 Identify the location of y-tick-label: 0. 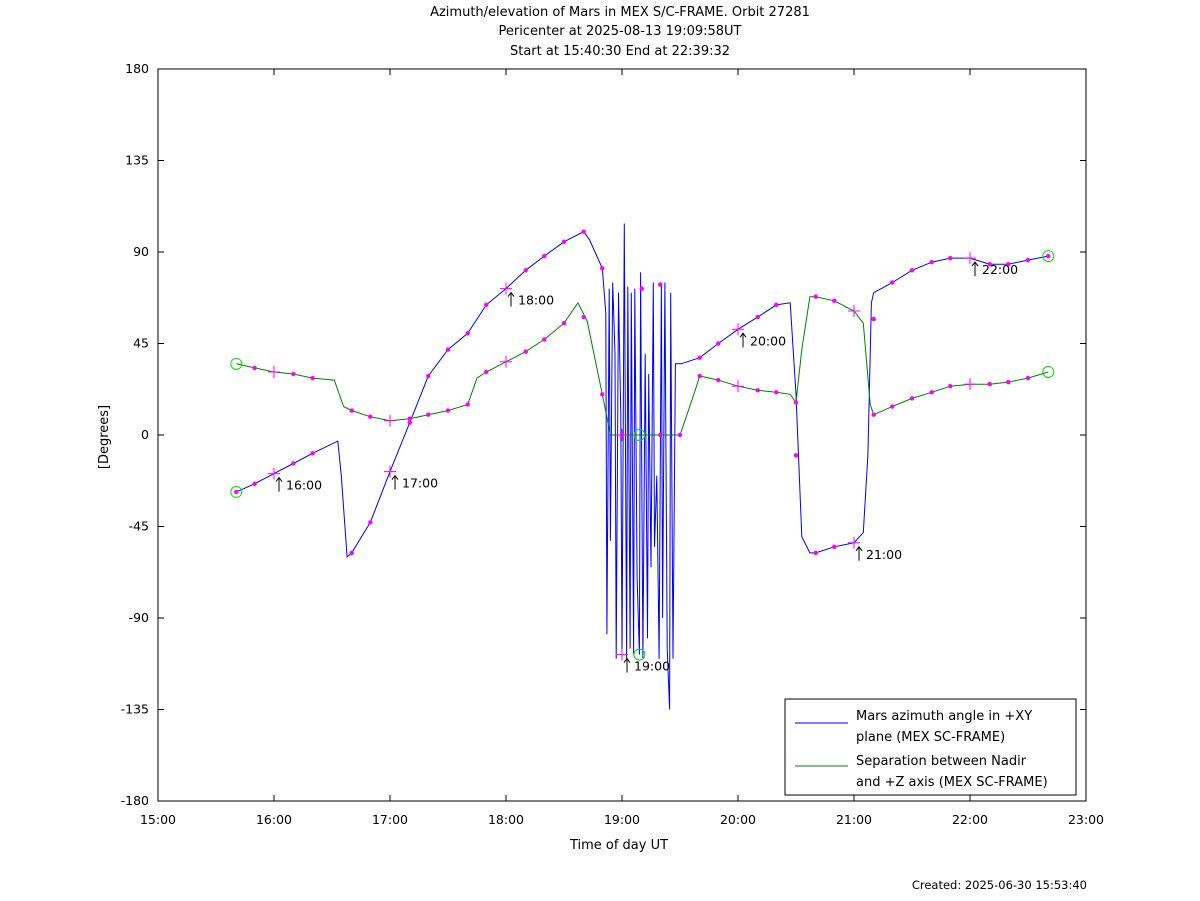
(145, 434).